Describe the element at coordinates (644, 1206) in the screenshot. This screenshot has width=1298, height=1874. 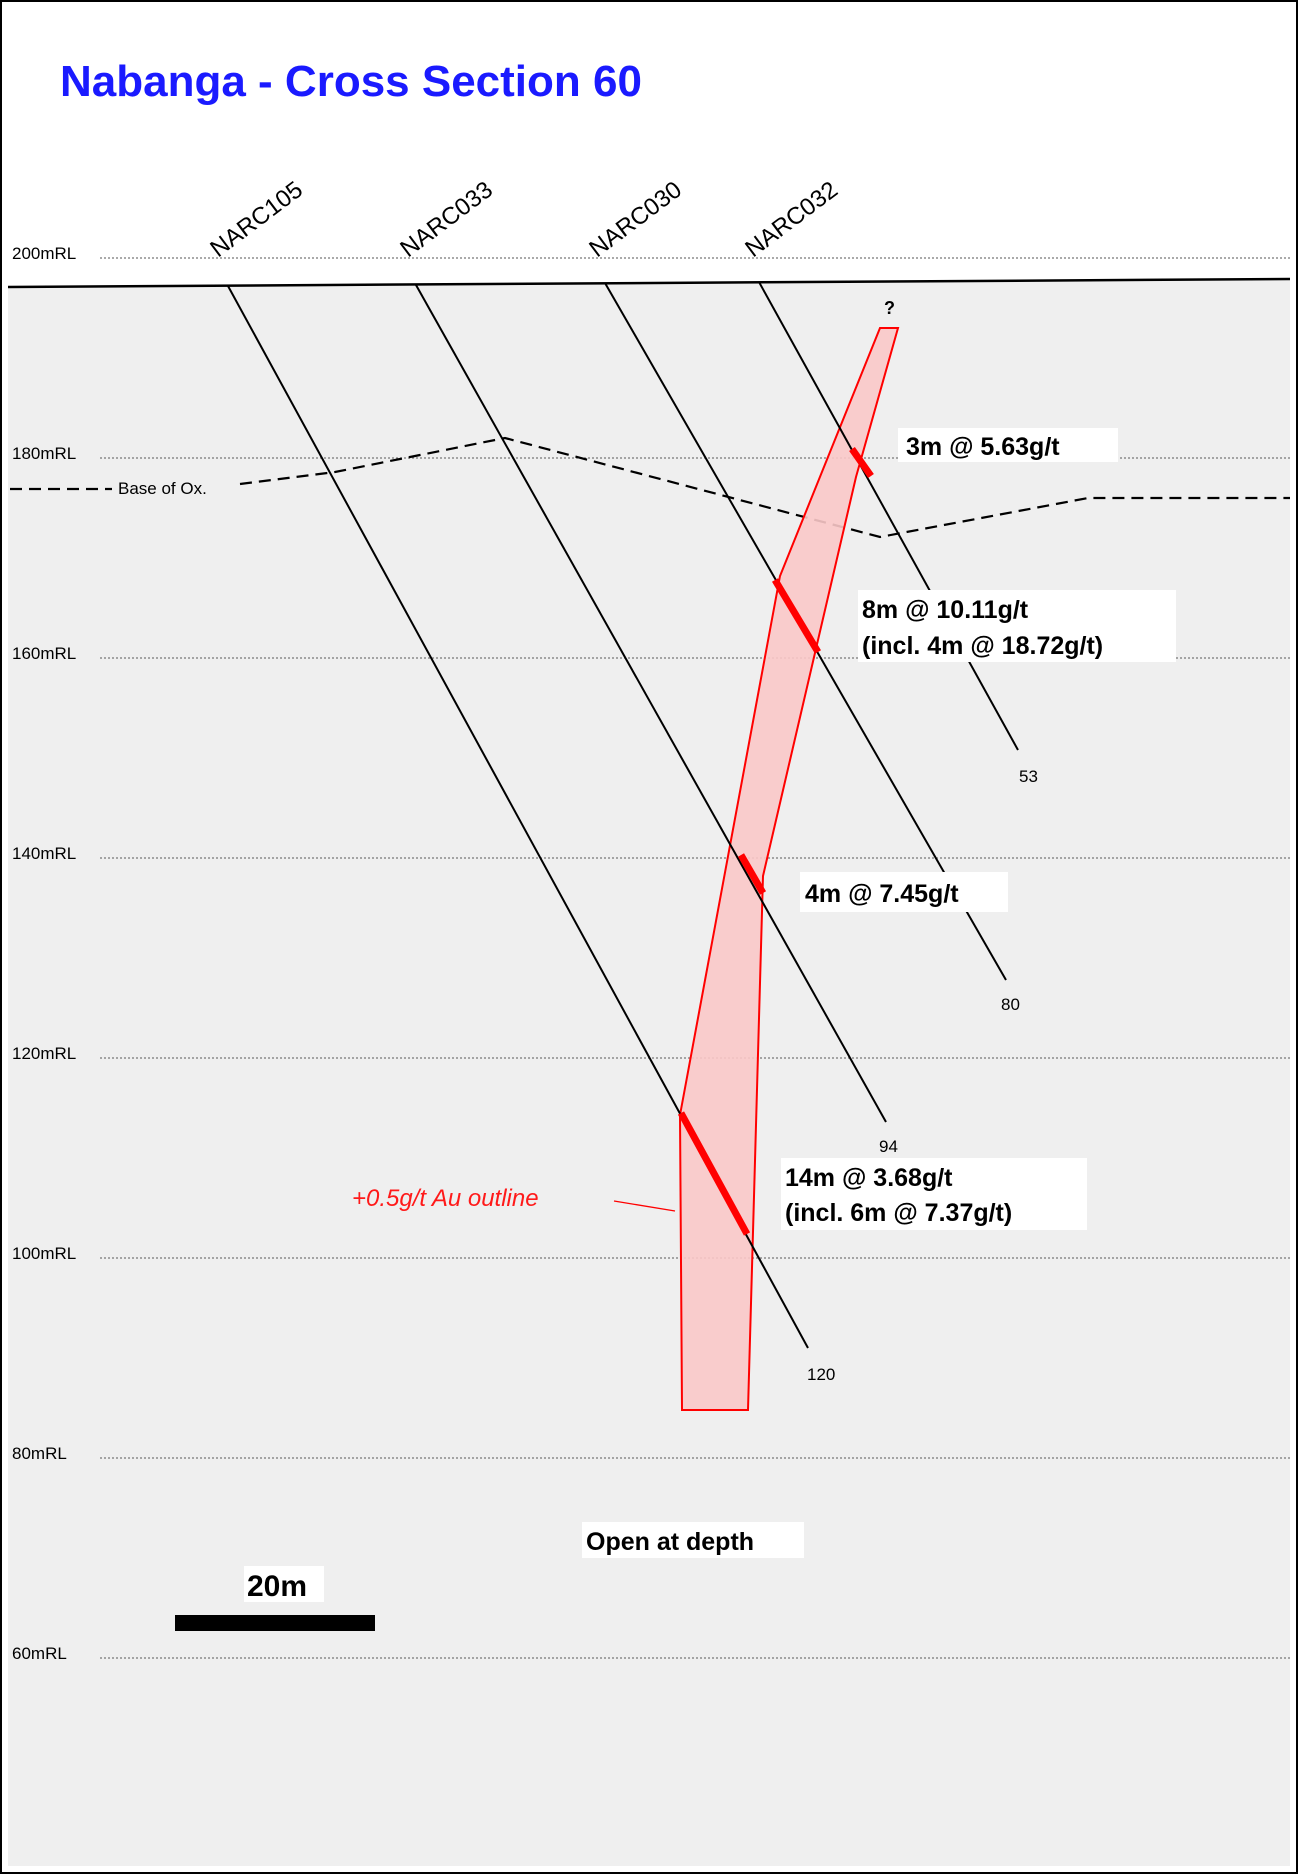
I see `outline-leader-line` at that location.